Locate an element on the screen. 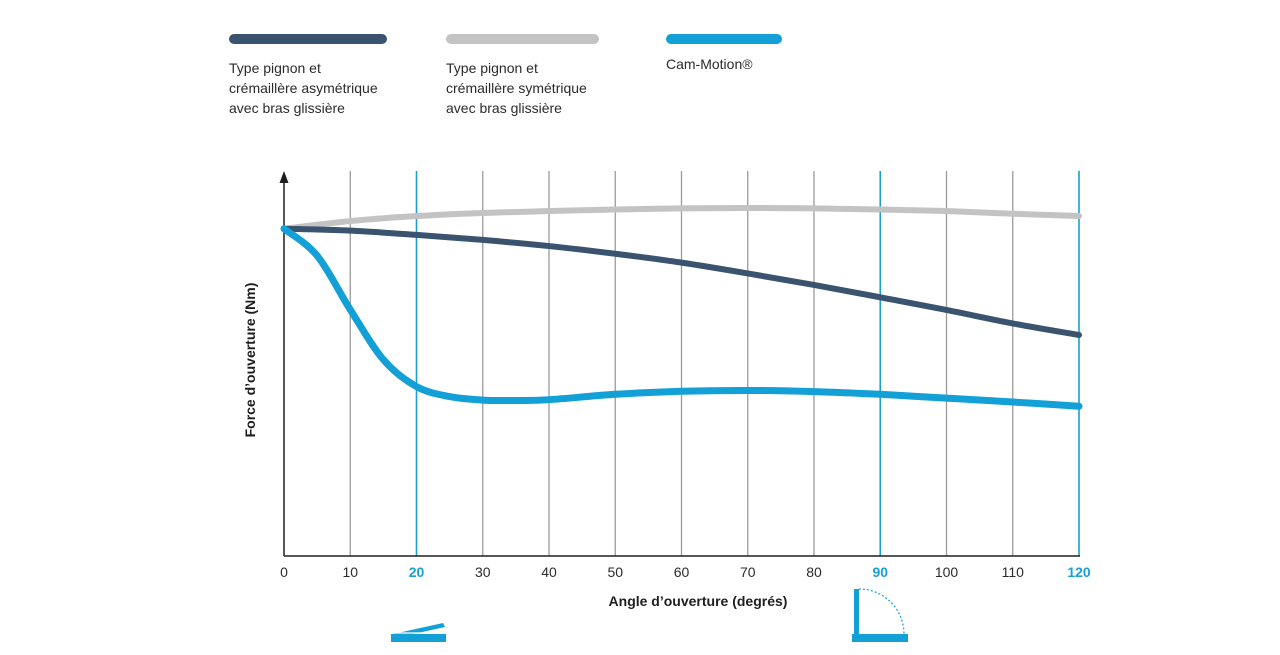  x-tick-label-40: 40 is located at coordinates (549, 572).